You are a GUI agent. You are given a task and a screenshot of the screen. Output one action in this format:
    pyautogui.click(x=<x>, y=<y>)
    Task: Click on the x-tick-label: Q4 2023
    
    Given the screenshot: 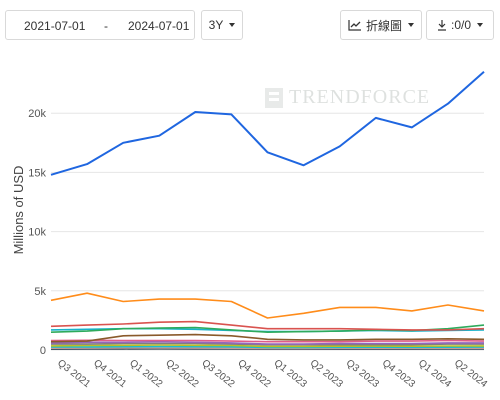 What is the action you would take?
    pyautogui.click(x=398, y=374)
    